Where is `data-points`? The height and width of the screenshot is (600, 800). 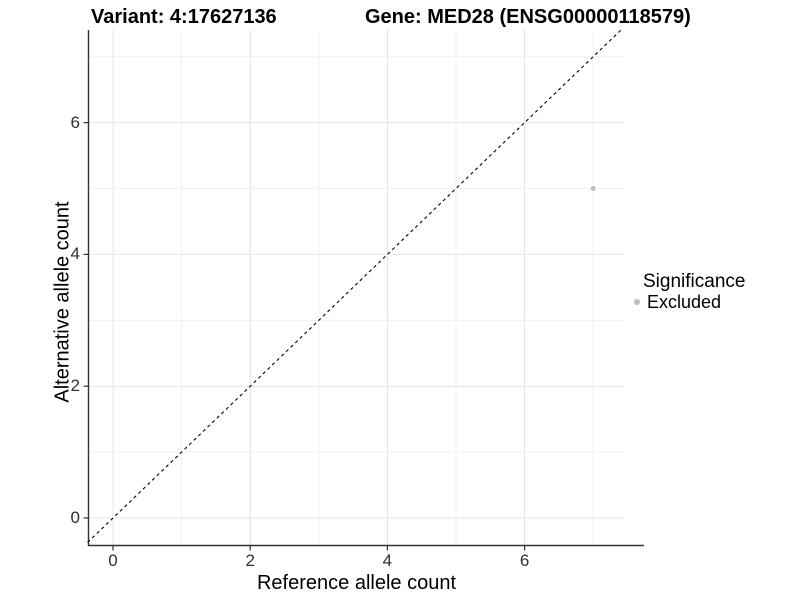
data-points is located at coordinates (593, 188).